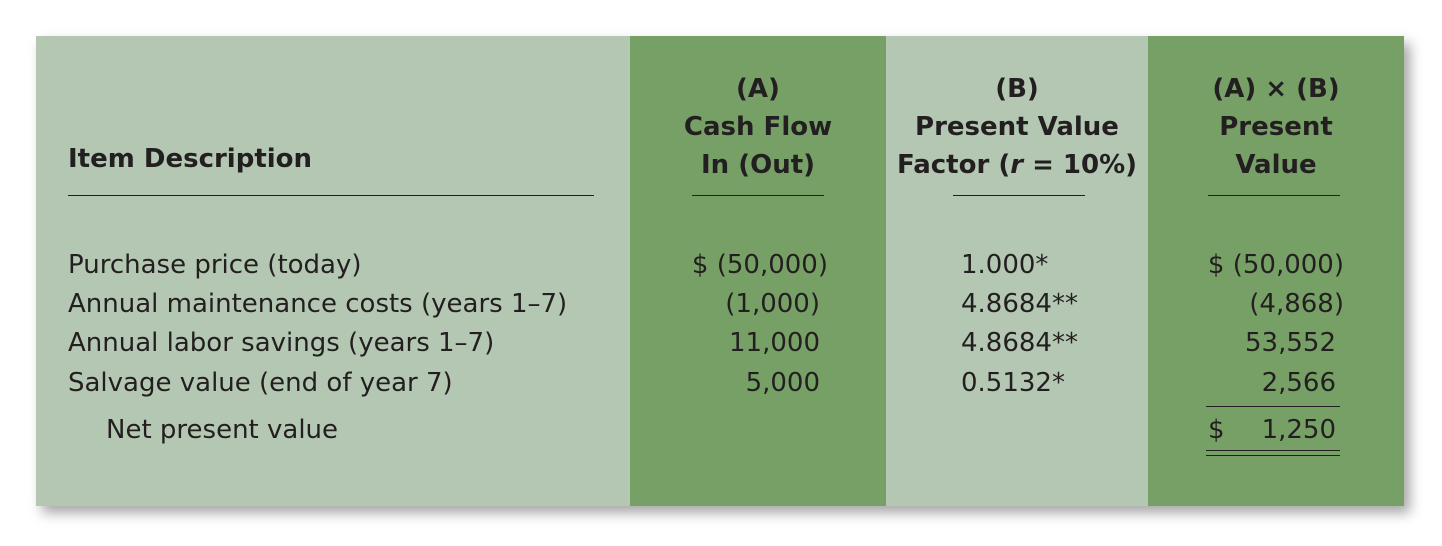  I want to click on row-present-value: 2,566, so click(1298, 383).